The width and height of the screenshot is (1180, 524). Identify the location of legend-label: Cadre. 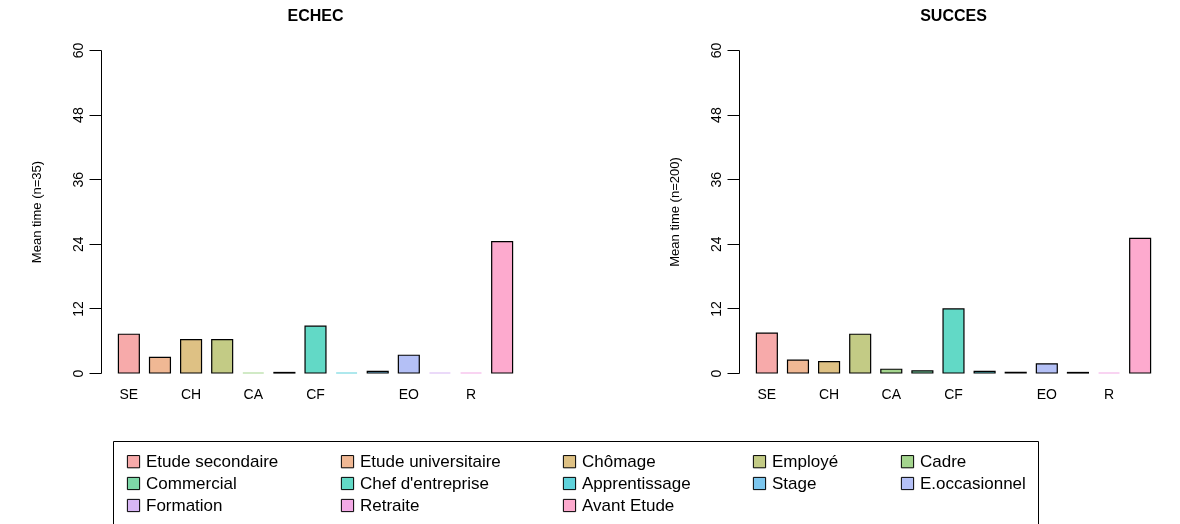
(943, 461).